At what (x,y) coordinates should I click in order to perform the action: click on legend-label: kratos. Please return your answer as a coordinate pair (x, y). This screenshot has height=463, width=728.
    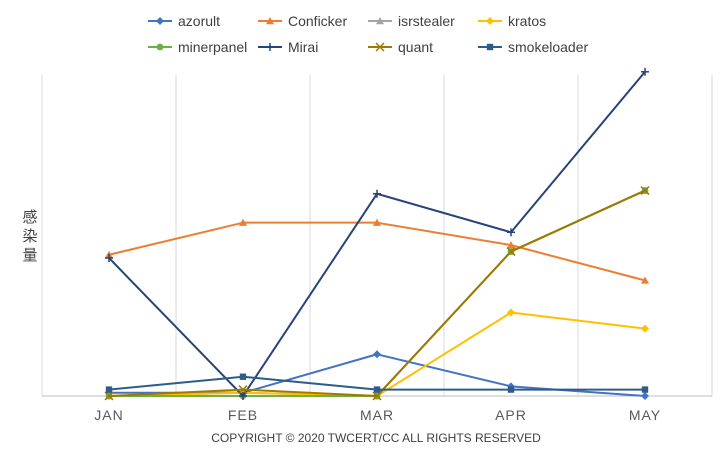
    Looking at the image, I should click on (527, 21).